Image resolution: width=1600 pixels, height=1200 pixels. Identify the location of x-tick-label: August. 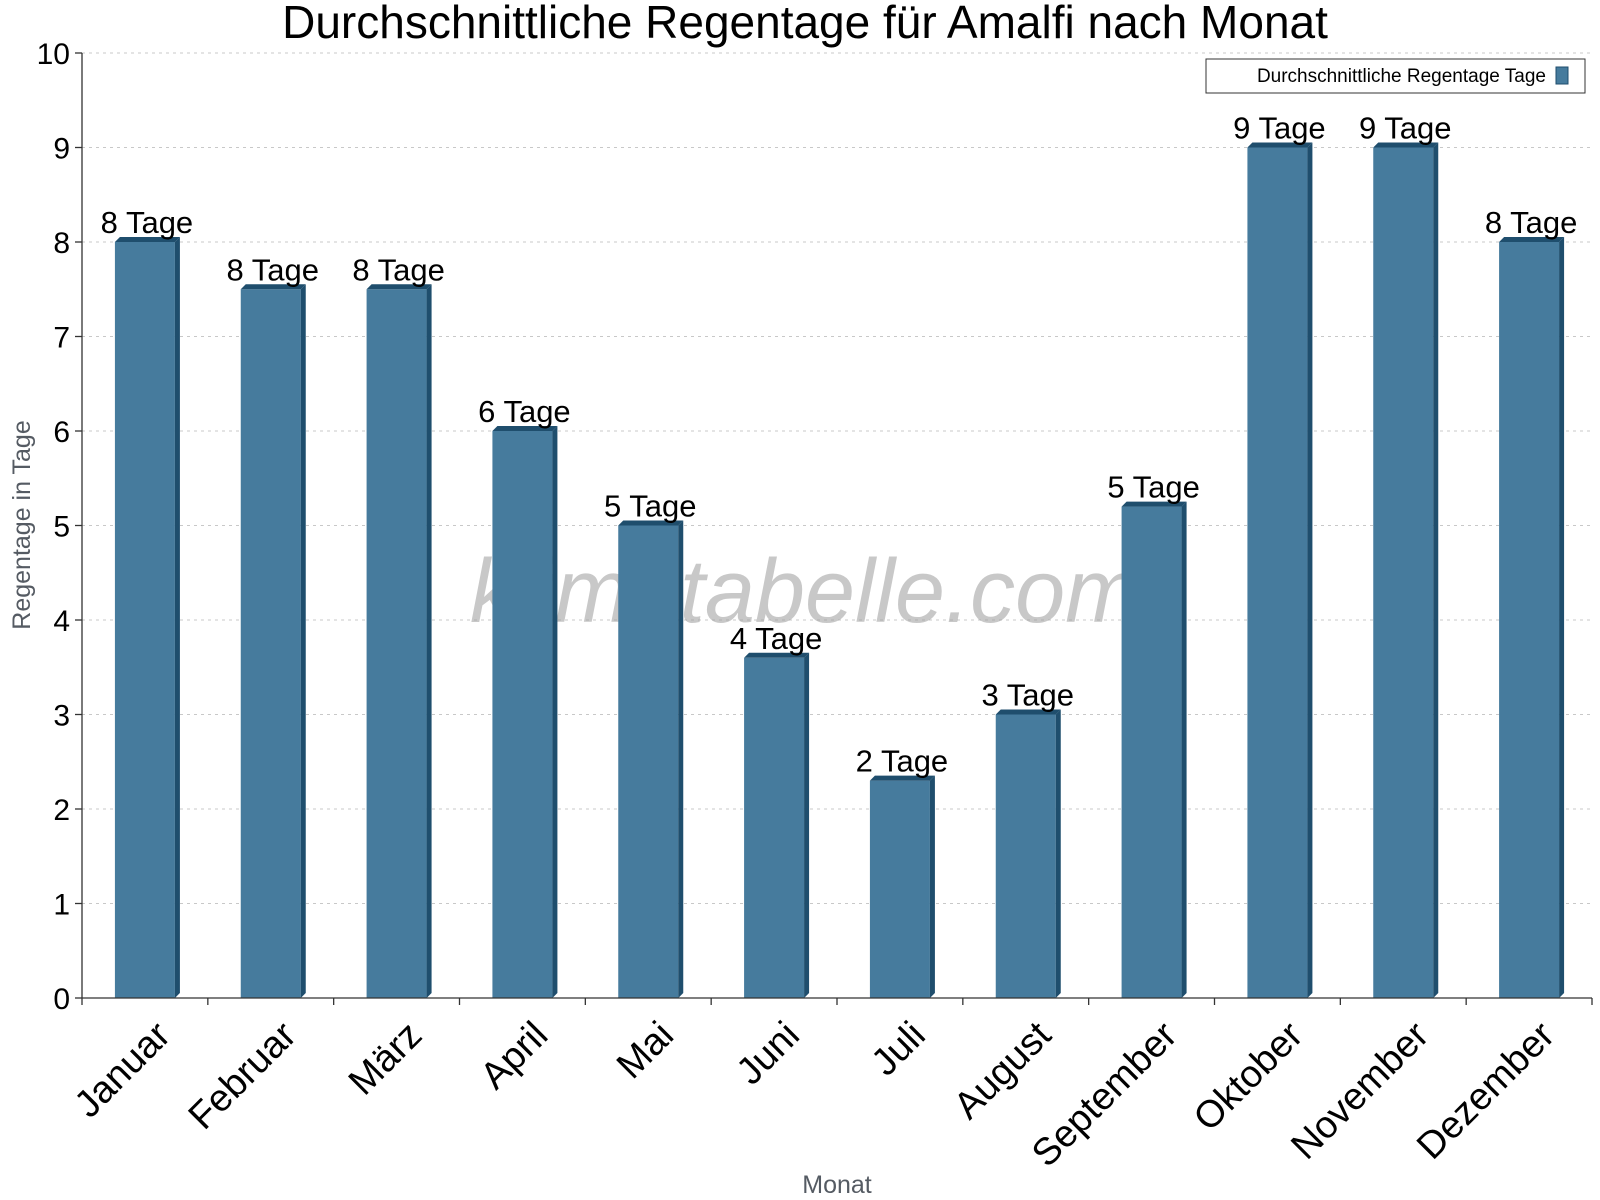
(1003, 1071).